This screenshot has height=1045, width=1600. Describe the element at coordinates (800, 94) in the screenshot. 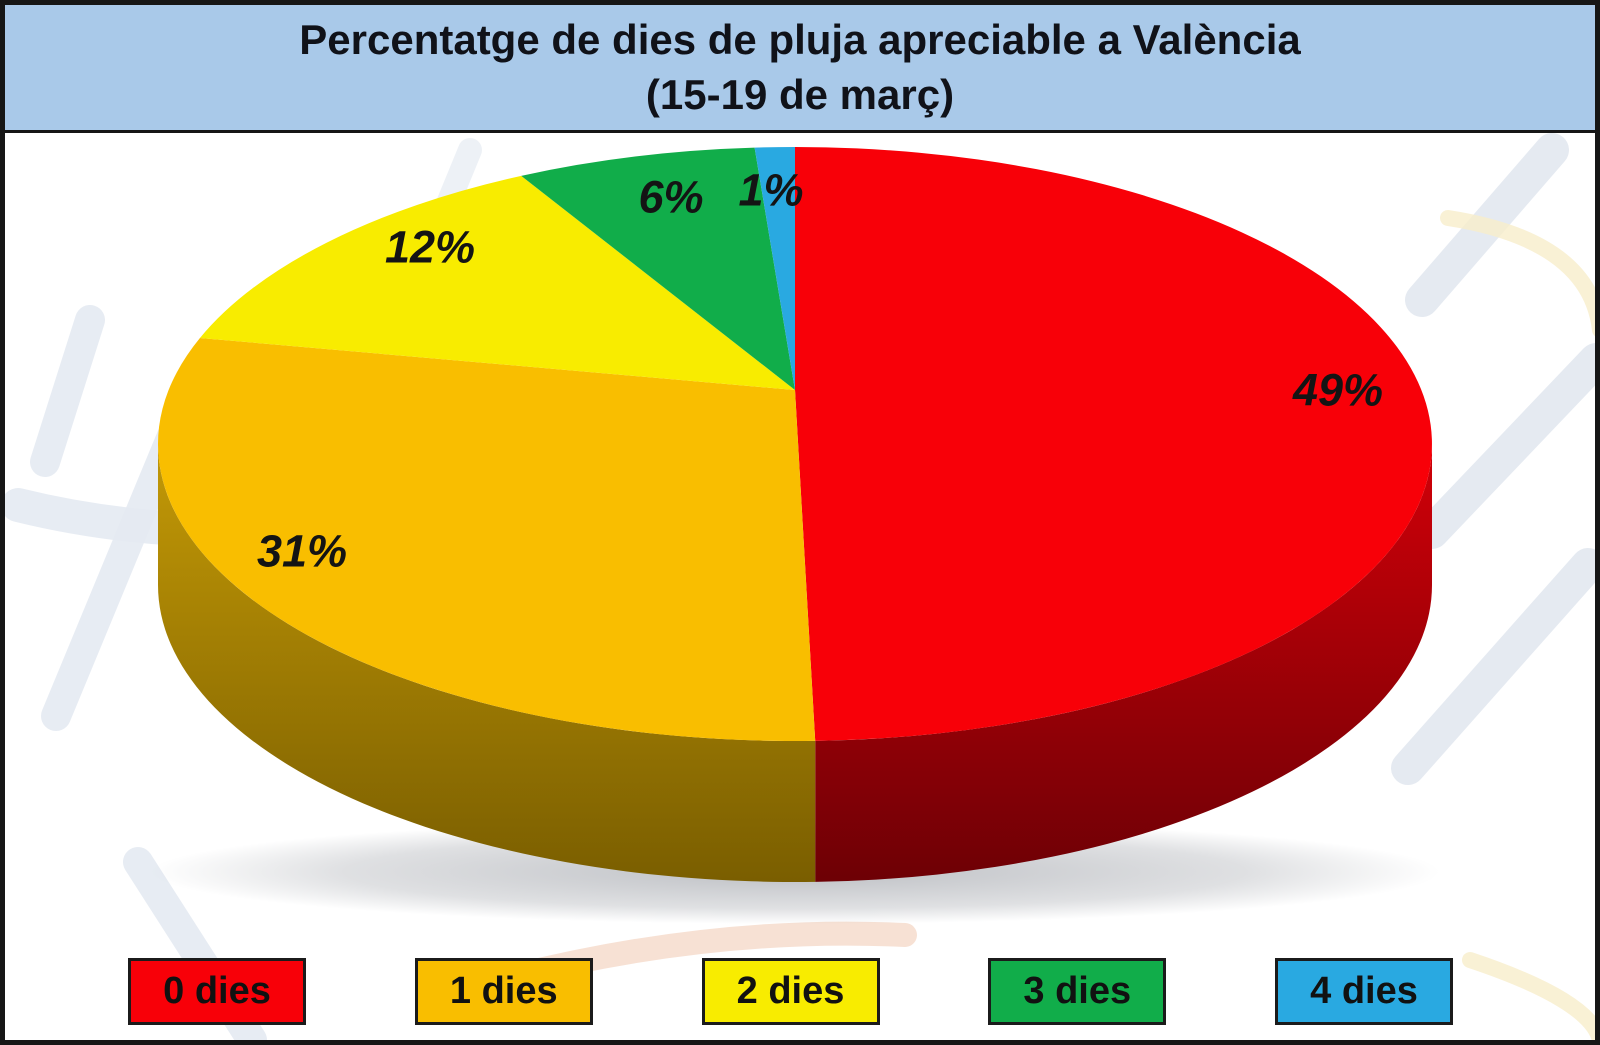

I see `page-title-line2: (15-19 de març)` at that location.